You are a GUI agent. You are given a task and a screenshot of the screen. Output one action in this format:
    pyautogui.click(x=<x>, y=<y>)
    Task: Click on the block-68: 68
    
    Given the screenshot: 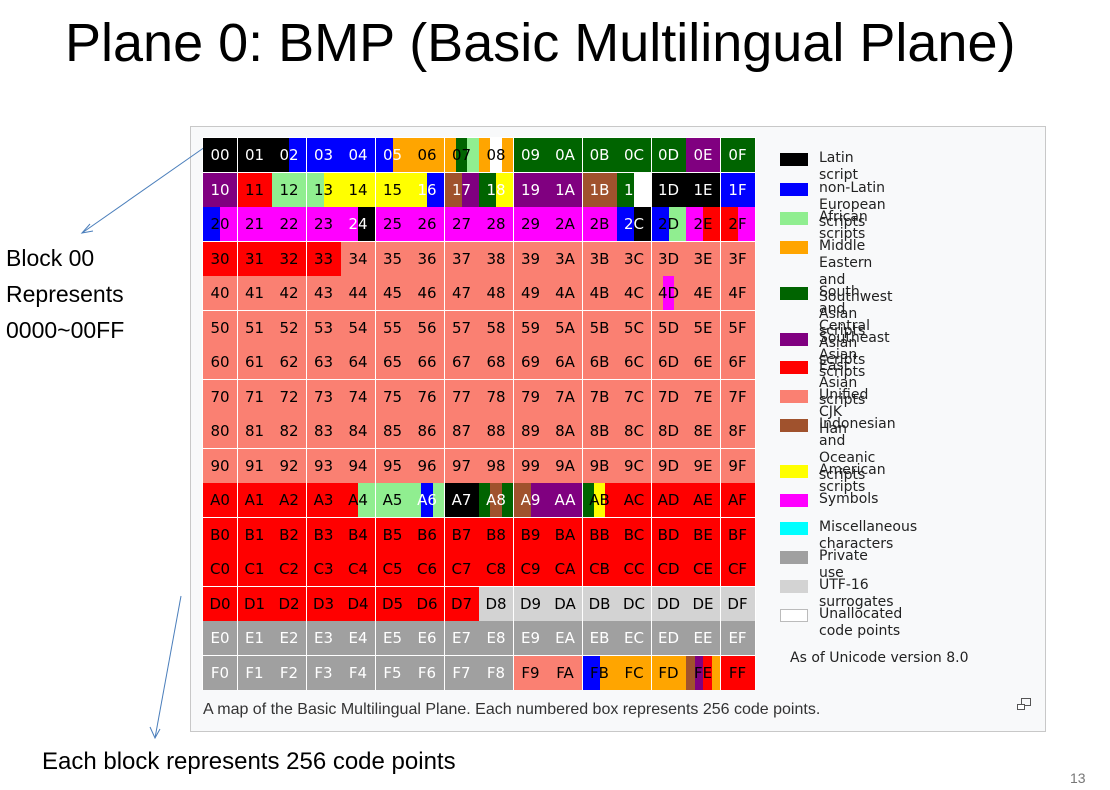 What is the action you would take?
    pyautogui.click(x=496, y=362)
    